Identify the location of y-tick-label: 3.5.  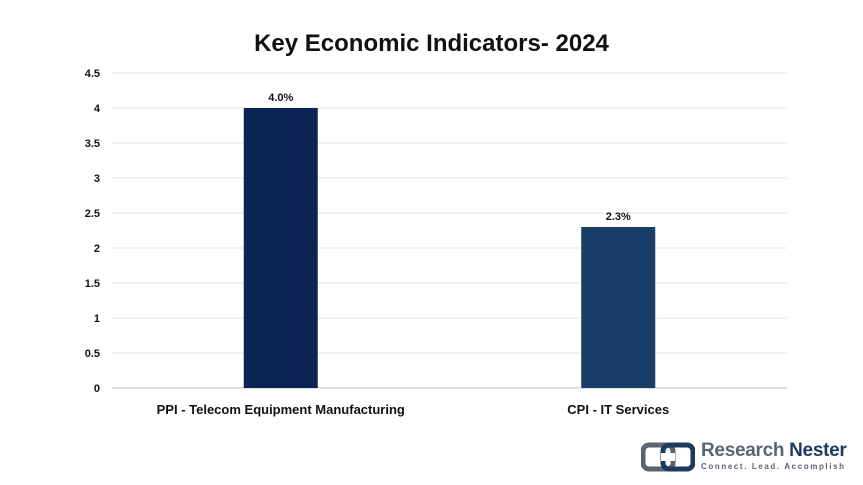
(92, 144).